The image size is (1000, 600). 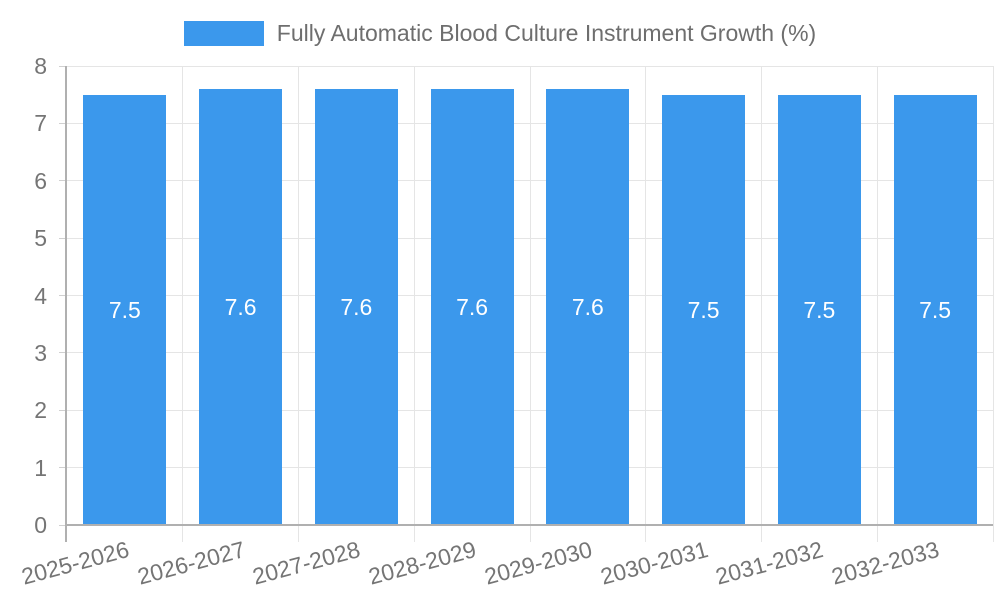 I want to click on bar-2025-2026, so click(x=125, y=309).